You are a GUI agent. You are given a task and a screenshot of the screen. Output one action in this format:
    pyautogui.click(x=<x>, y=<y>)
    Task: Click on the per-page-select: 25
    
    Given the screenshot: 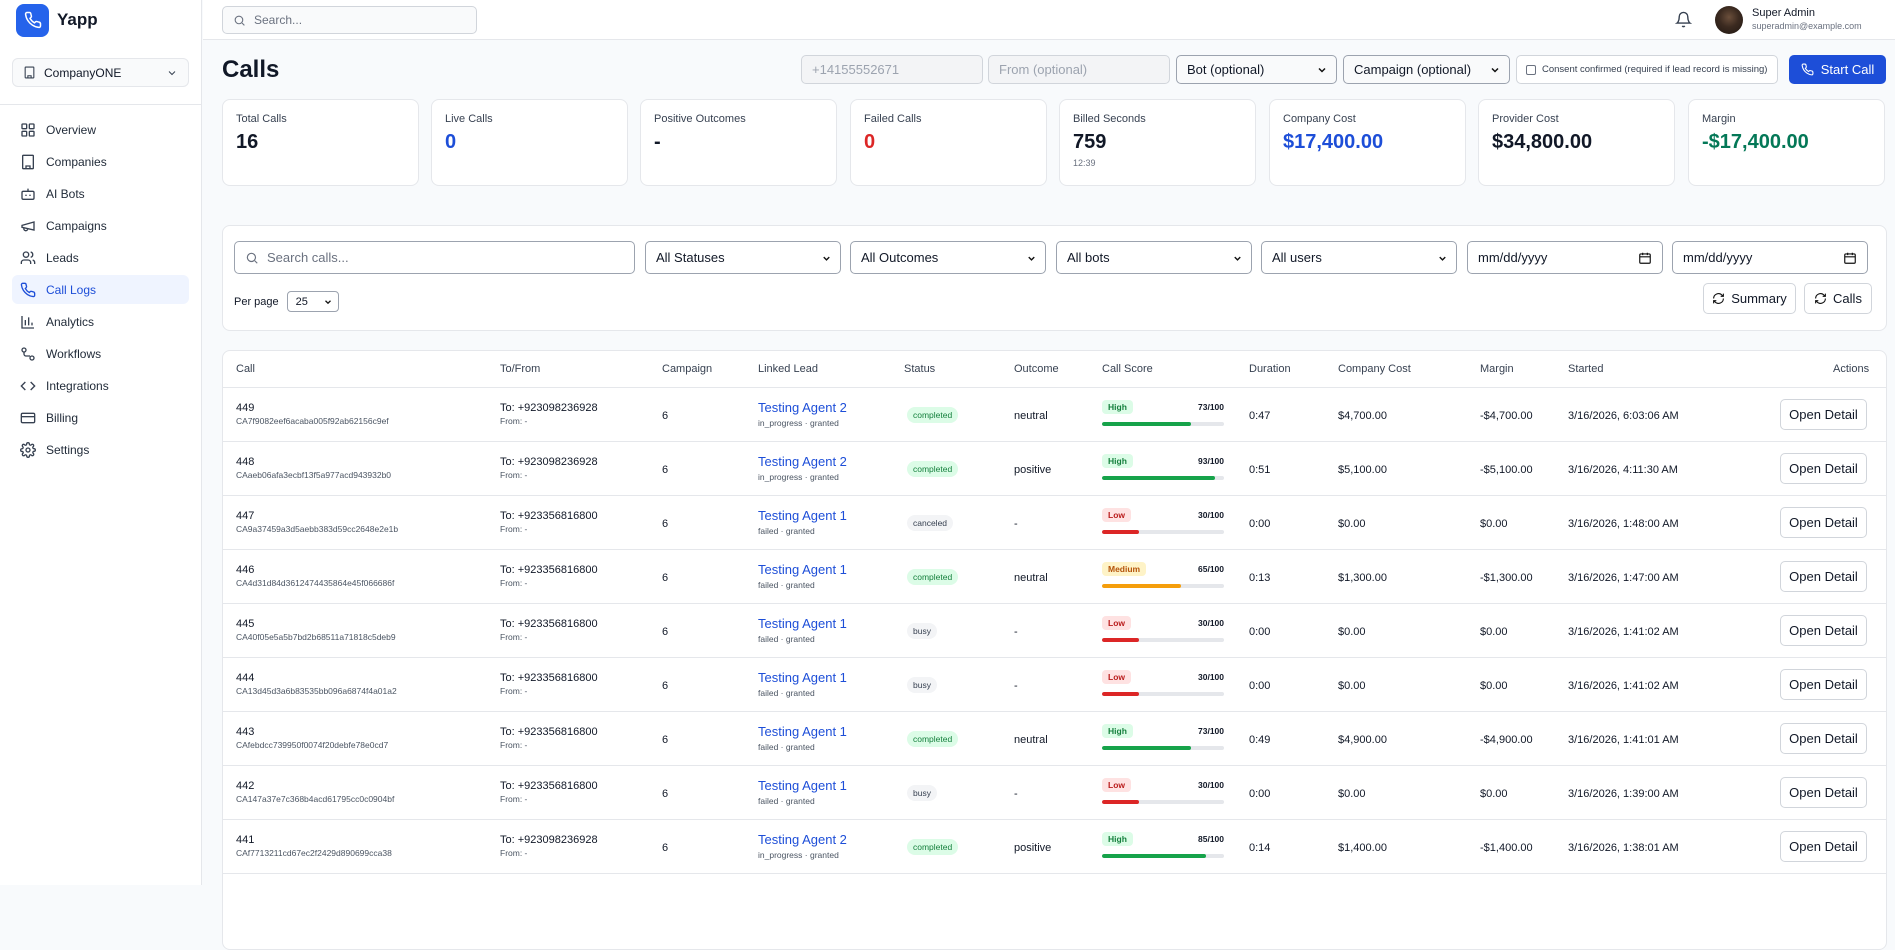 What is the action you would take?
    pyautogui.click(x=313, y=301)
    